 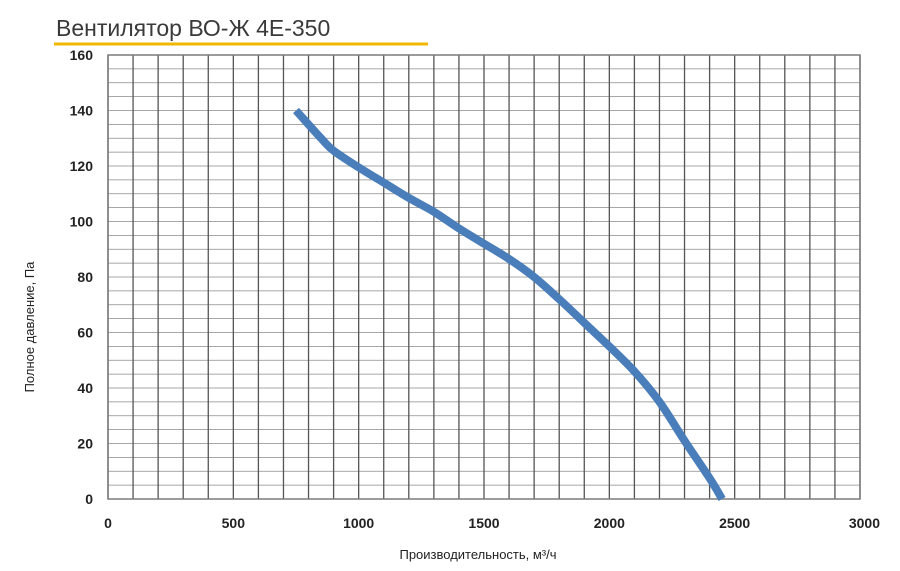 What do you see at coordinates (85, 277) in the screenshot?
I see `y-tick-label: 80` at bounding box center [85, 277].